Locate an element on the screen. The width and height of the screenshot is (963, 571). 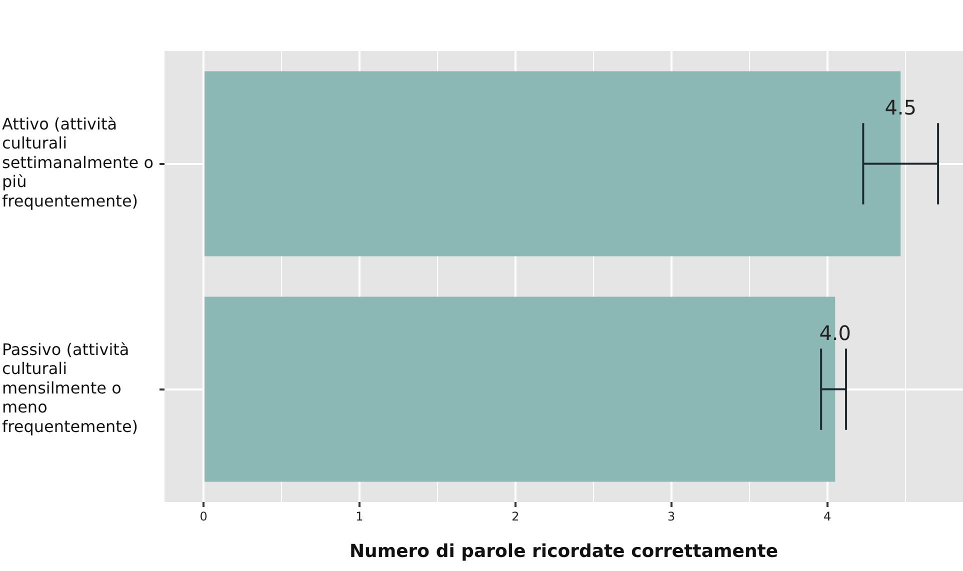
x-tick-label: 2 is located at coordinates (516, 516).